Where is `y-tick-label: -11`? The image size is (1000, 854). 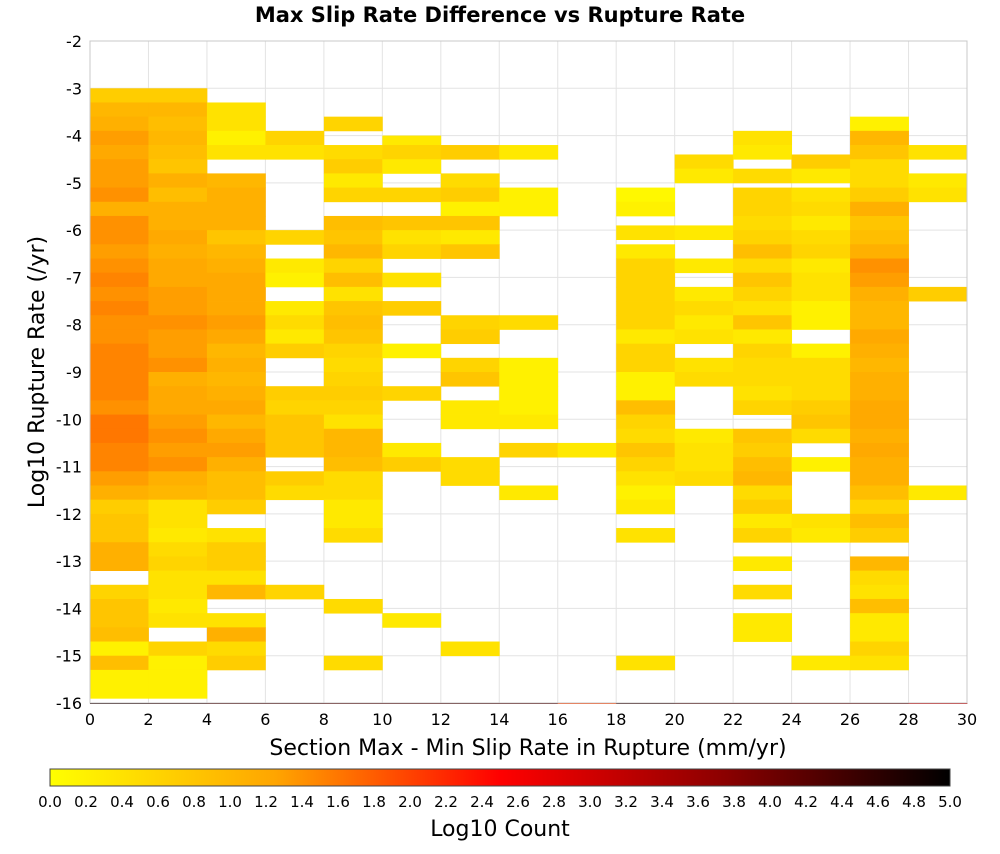 y-tick-label: -11 is located at coordinates (69, 467).